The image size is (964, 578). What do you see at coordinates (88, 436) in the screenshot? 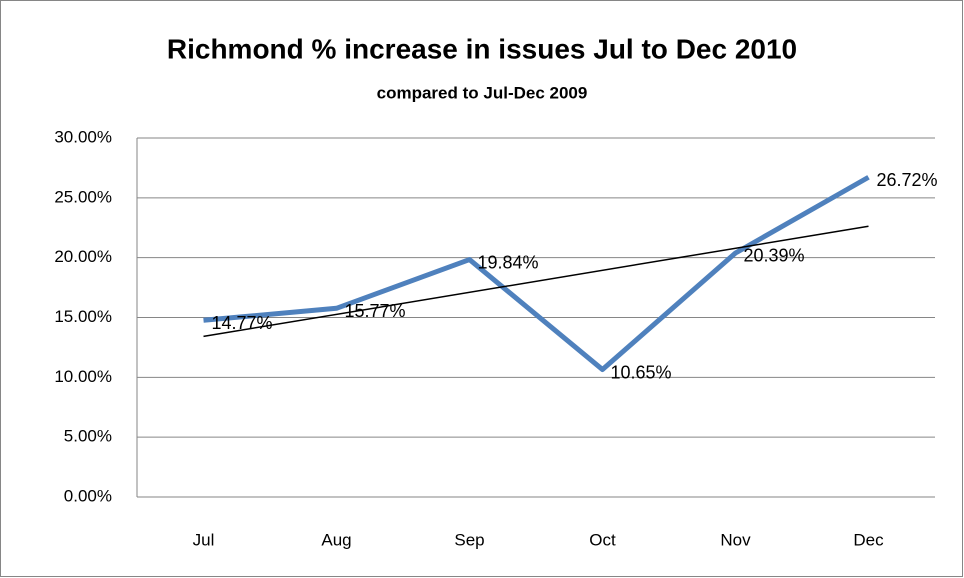
I see `y-tick-label: 5.00%` at bounding box center [88, 436].